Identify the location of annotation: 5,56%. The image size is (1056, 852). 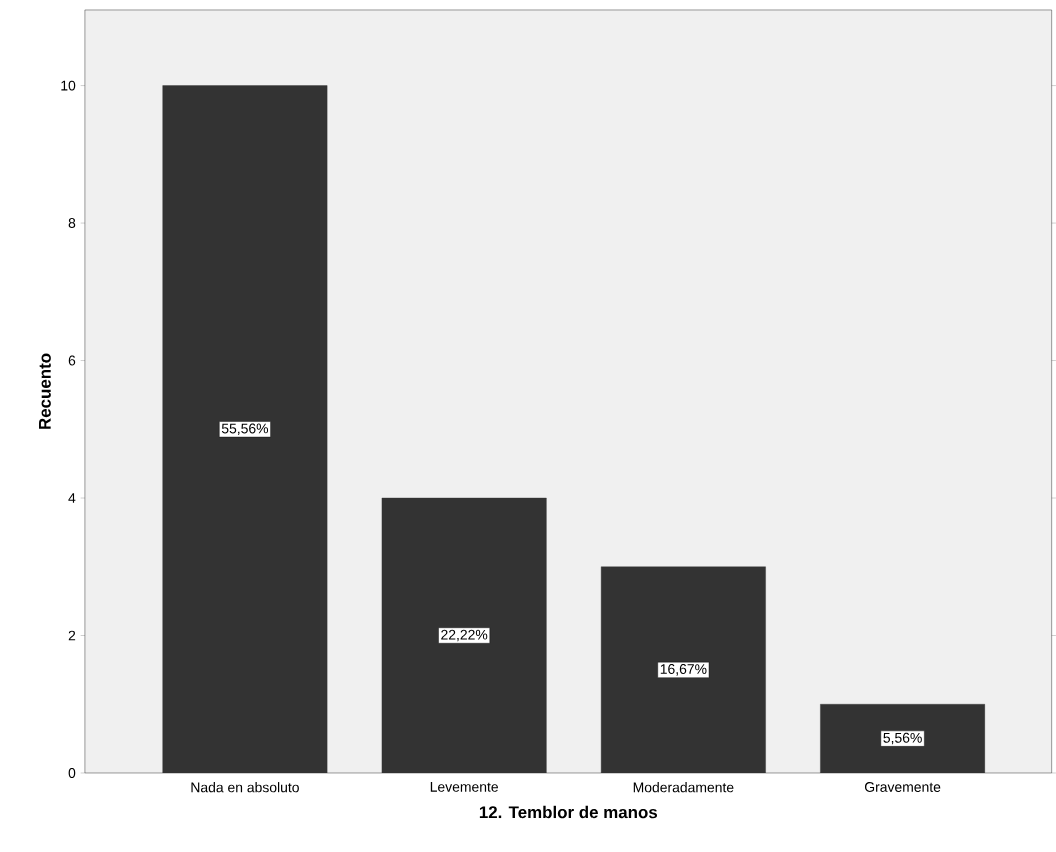
(902, 738).